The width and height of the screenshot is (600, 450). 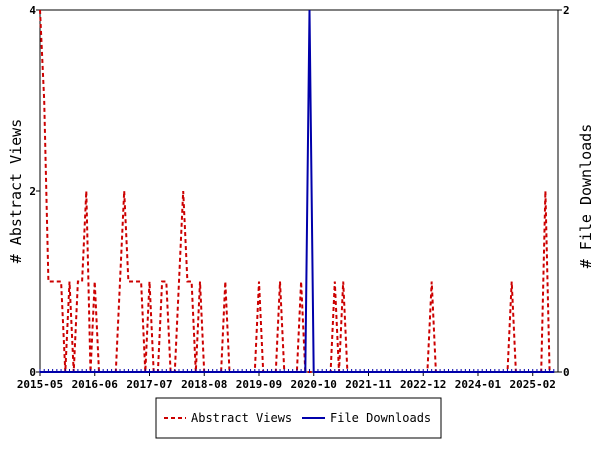 What do you see at coordinates (259, 384) in the screenshot?
I see `x-tick-label: 2019-09` at bounding box center [259, 384].